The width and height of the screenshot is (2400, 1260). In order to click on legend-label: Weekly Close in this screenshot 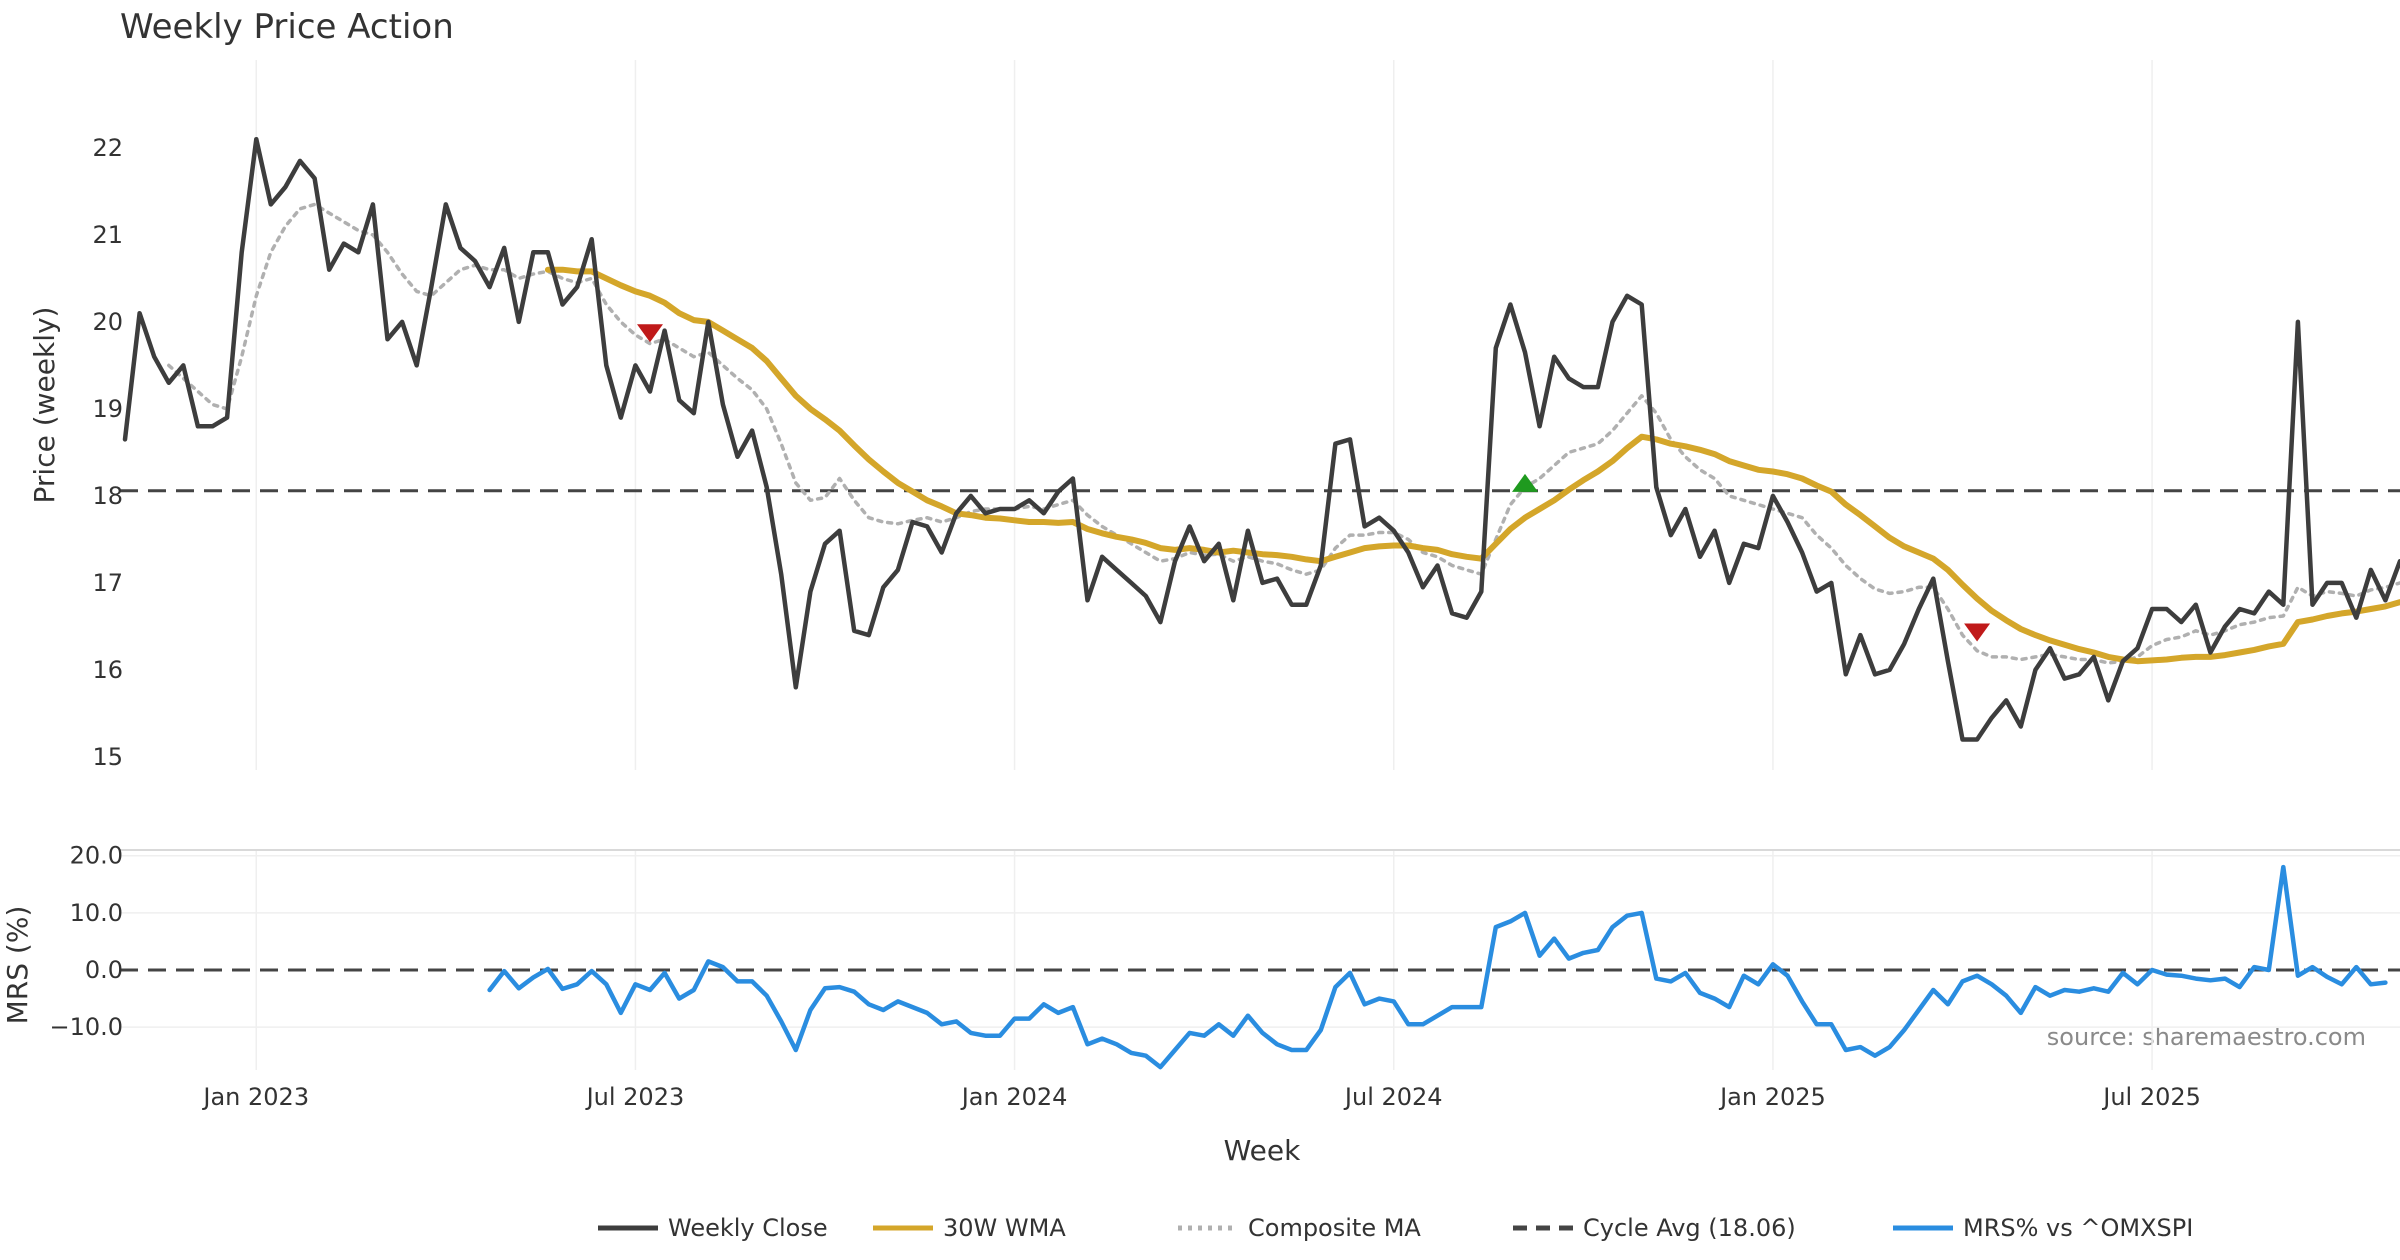, I will do `click(748, 1228)`.